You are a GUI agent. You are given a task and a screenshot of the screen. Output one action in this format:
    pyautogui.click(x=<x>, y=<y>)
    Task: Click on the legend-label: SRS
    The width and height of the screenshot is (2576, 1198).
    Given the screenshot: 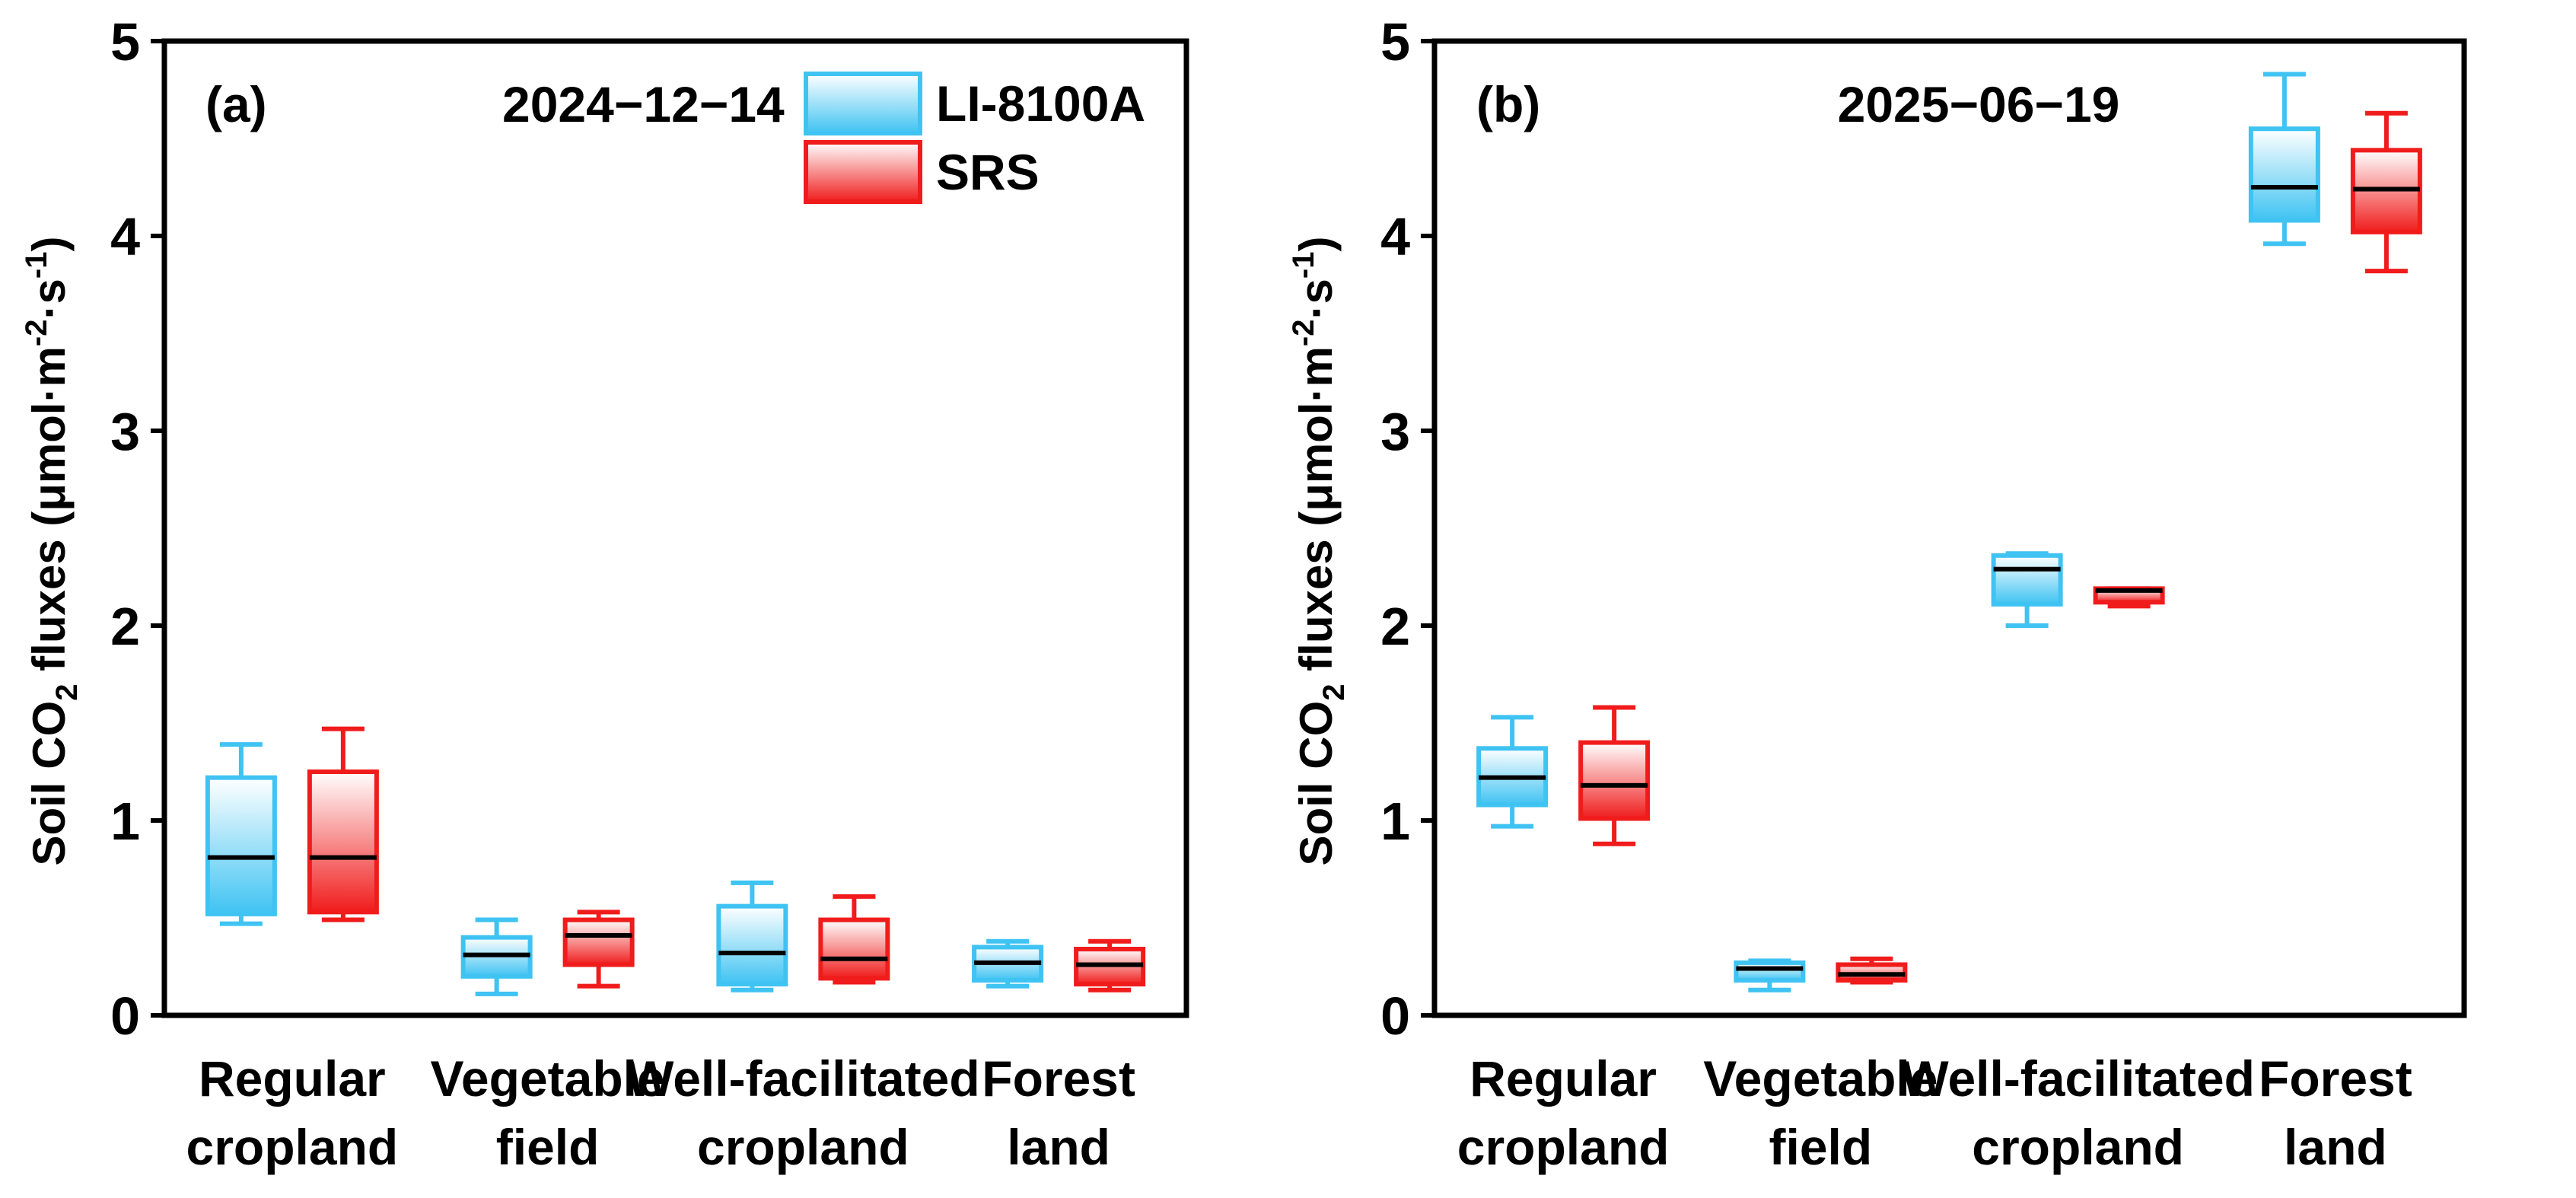 What is the action you would take?
    pyautogui.click(x=988, y=172)
    